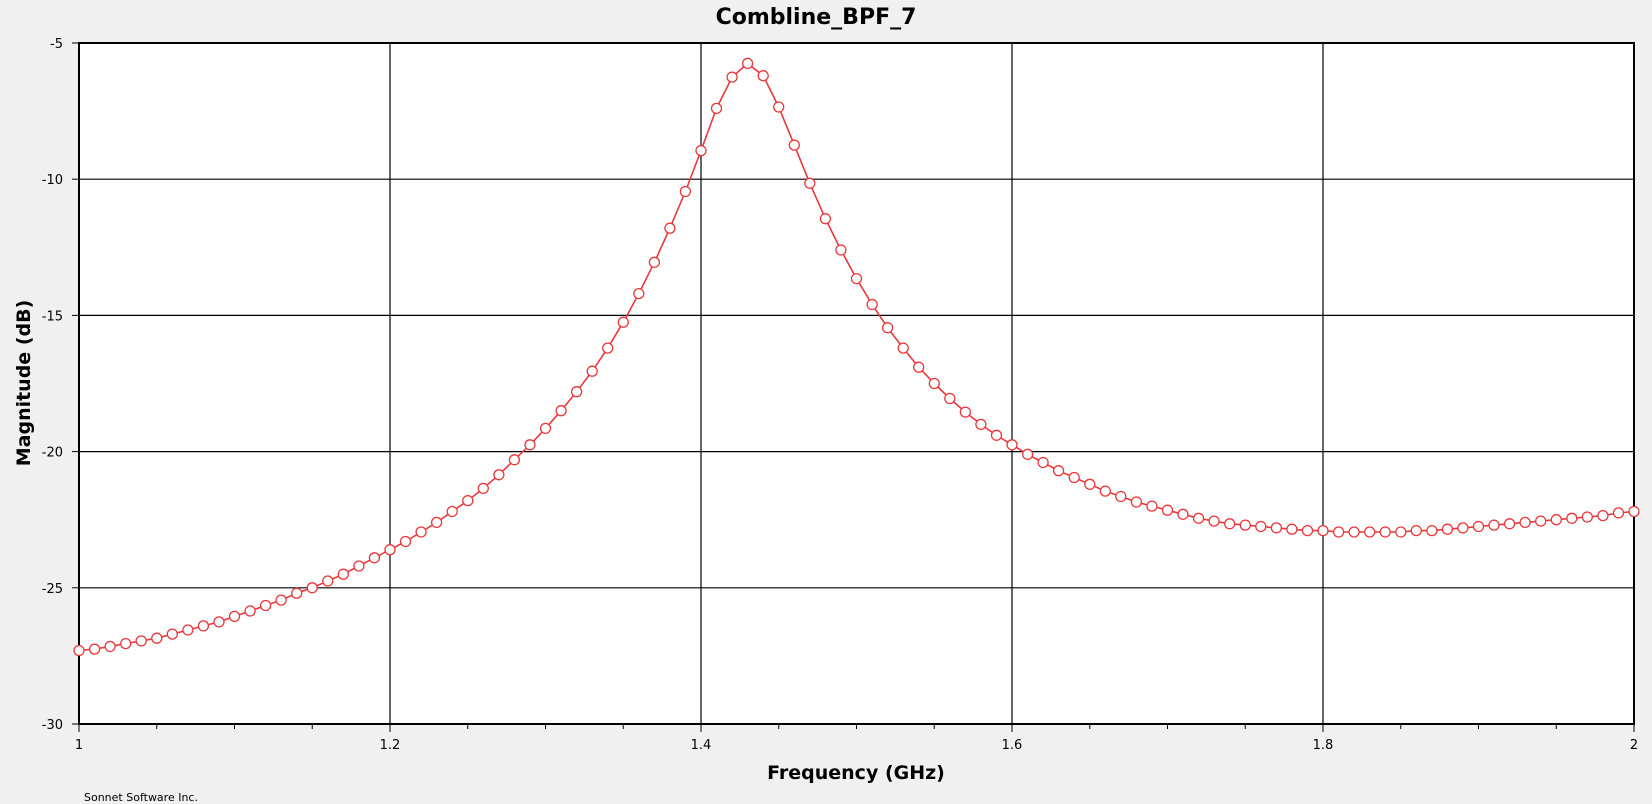  What do you see at coordinates (52, 589) in the screenshot?
I see `y-tick-label: -25` at bounding box center [52, 589].